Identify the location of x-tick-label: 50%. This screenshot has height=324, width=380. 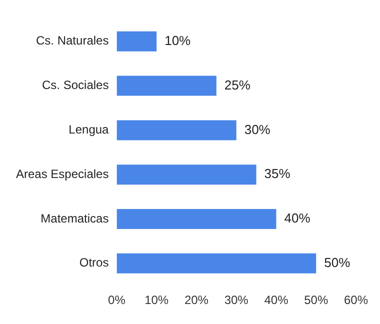
(316, 300).